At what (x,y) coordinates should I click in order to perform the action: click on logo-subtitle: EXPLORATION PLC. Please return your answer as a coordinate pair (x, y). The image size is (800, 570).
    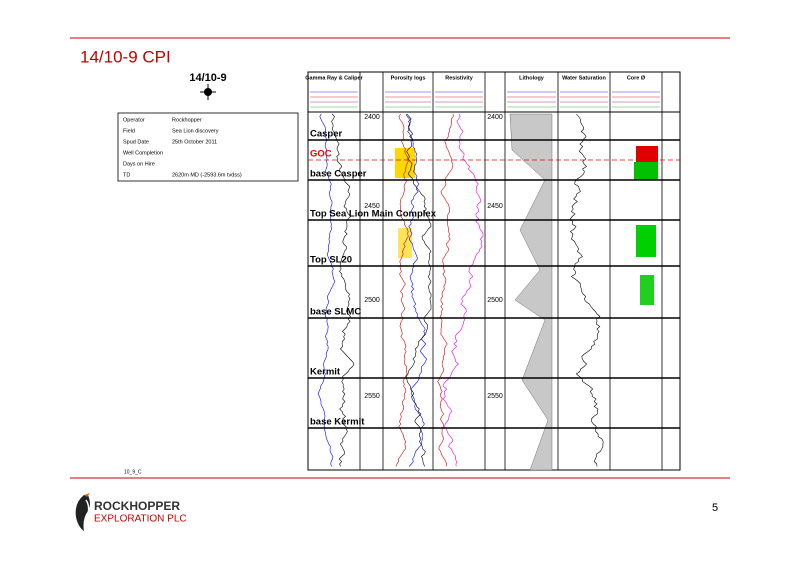
    Looking at the image, I should click on (140, 519).